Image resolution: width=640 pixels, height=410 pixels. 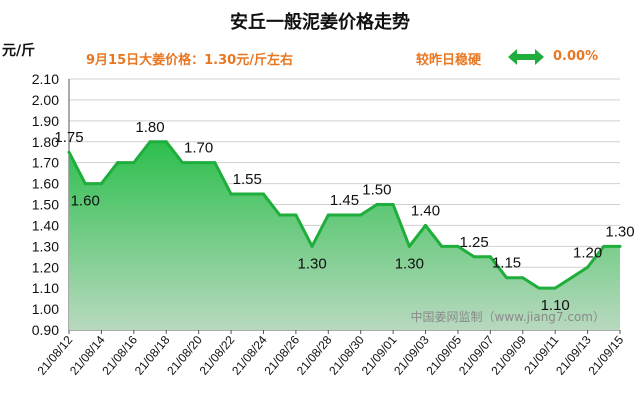 I want to click on y-tick-label: 1.20, so click(x=45, y=267).